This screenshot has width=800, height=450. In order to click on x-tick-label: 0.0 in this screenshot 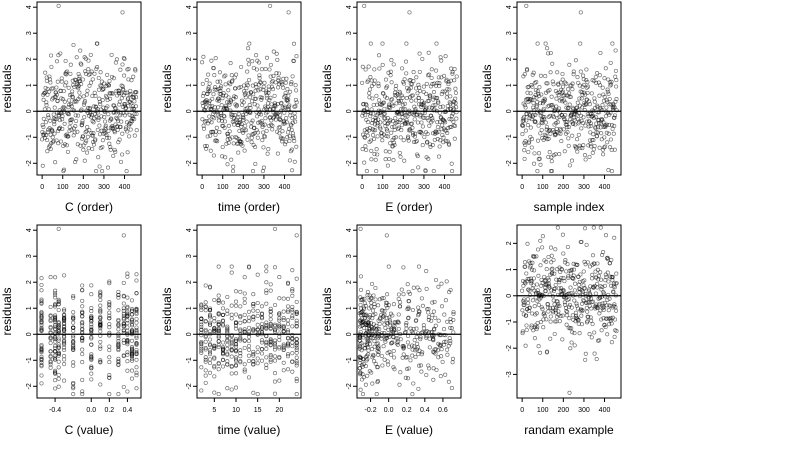, I will do `click(91, 410)`.